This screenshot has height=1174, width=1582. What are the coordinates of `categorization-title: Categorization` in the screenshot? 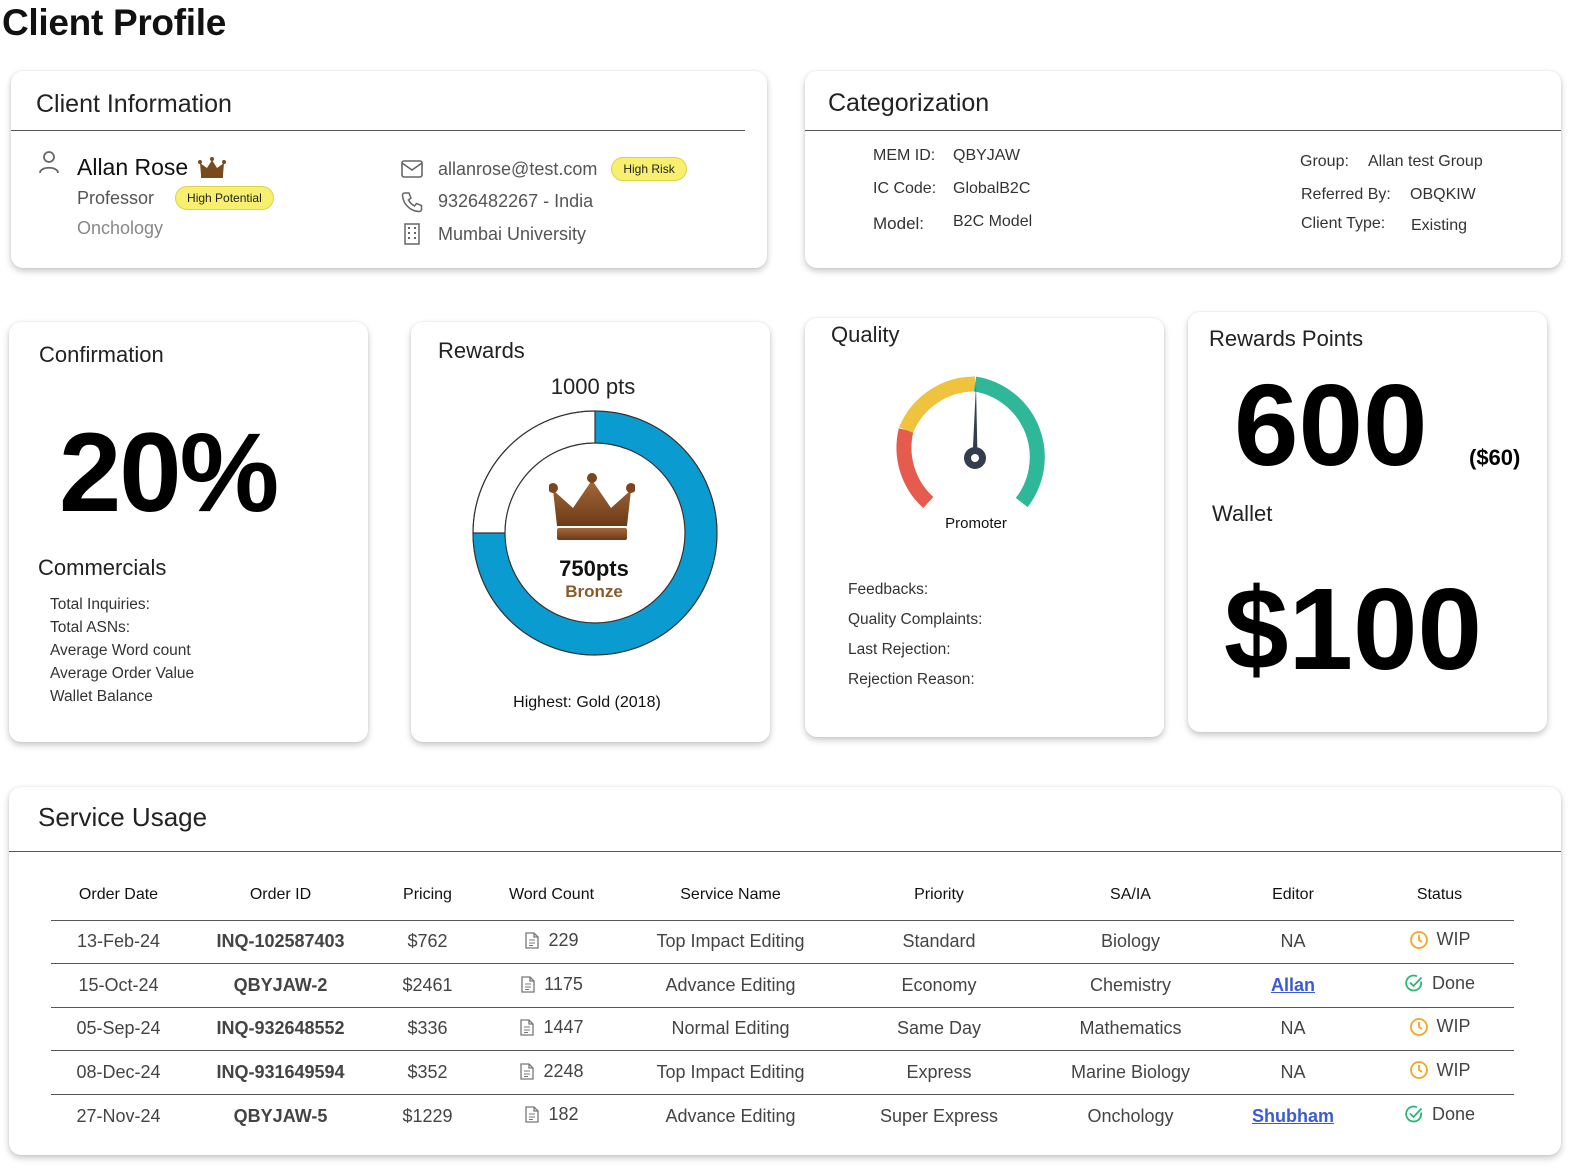 It's located at (909, 103).